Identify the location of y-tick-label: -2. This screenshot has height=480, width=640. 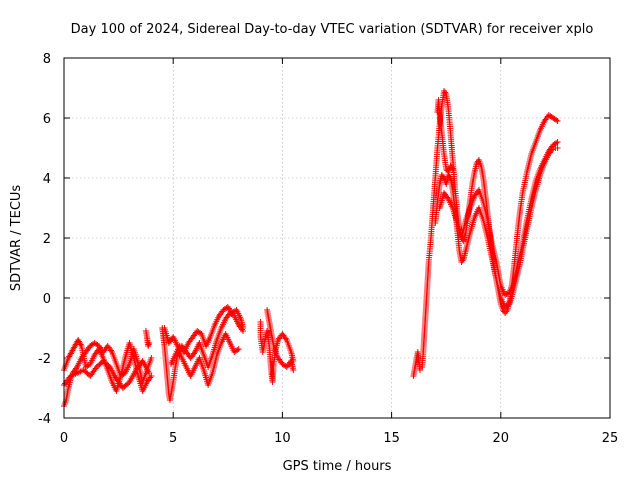
(44, 359).